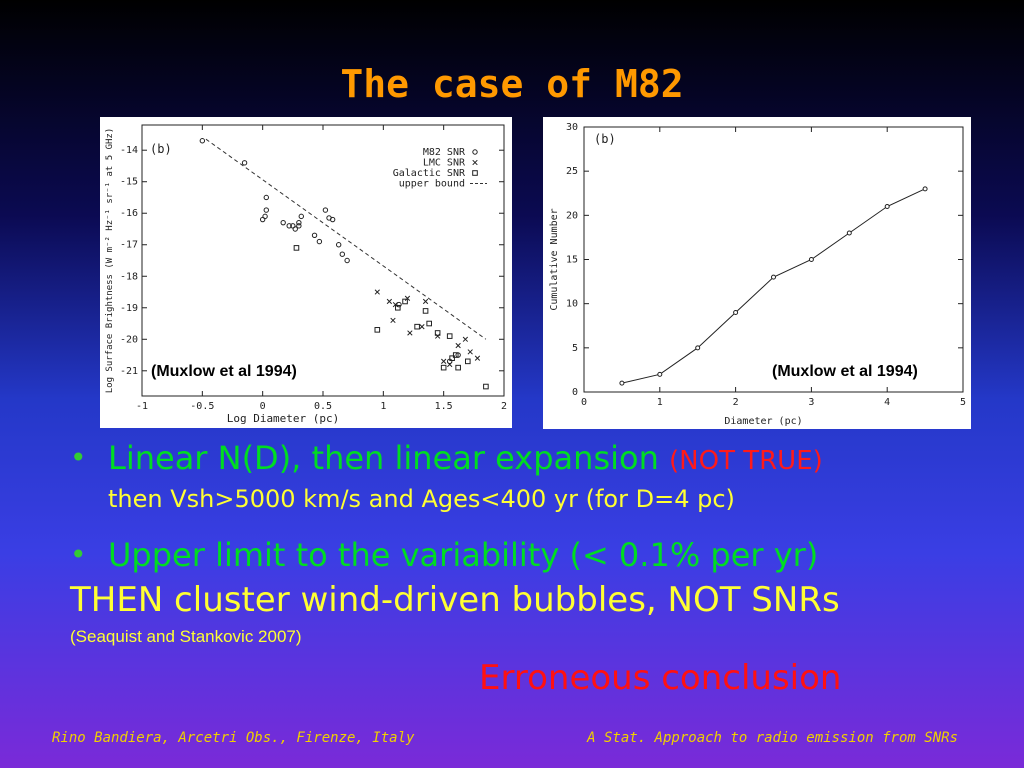 This screenshot has height=768, width=1024. Describe the element at coordinates (444, 163) in the screenshot. I see `legend-label: LMC SNR` at that location.